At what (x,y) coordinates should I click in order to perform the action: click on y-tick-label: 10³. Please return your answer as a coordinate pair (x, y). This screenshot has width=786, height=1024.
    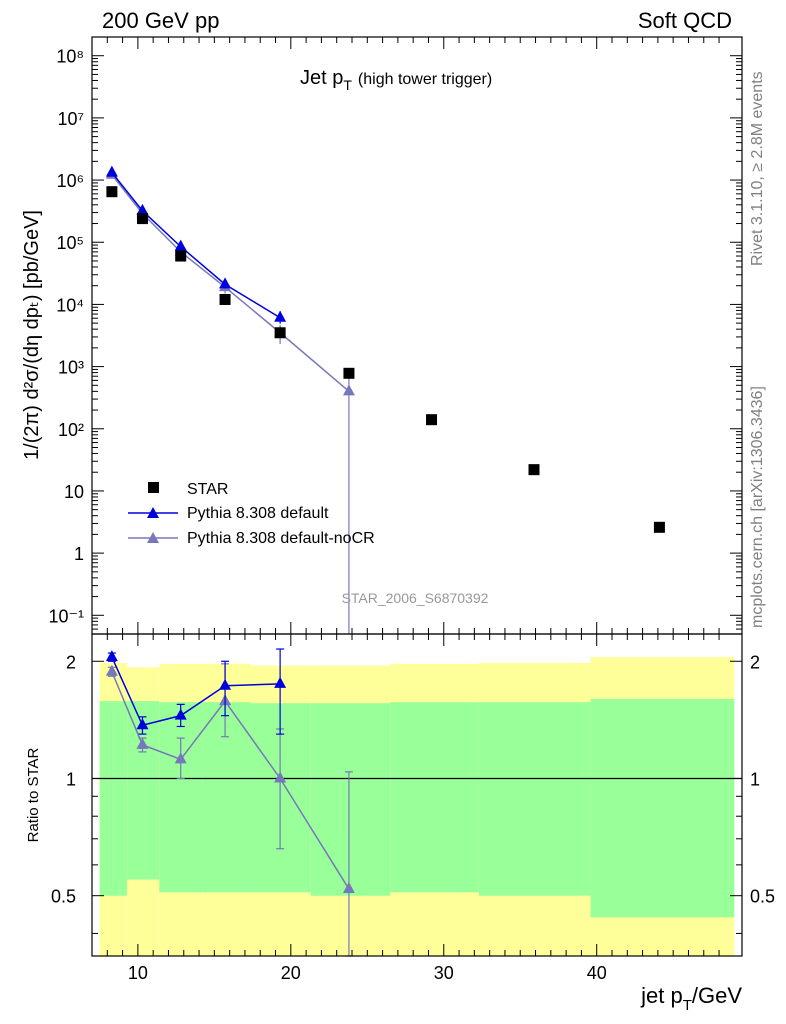
    Looking at the image, I should click on (71, 368).